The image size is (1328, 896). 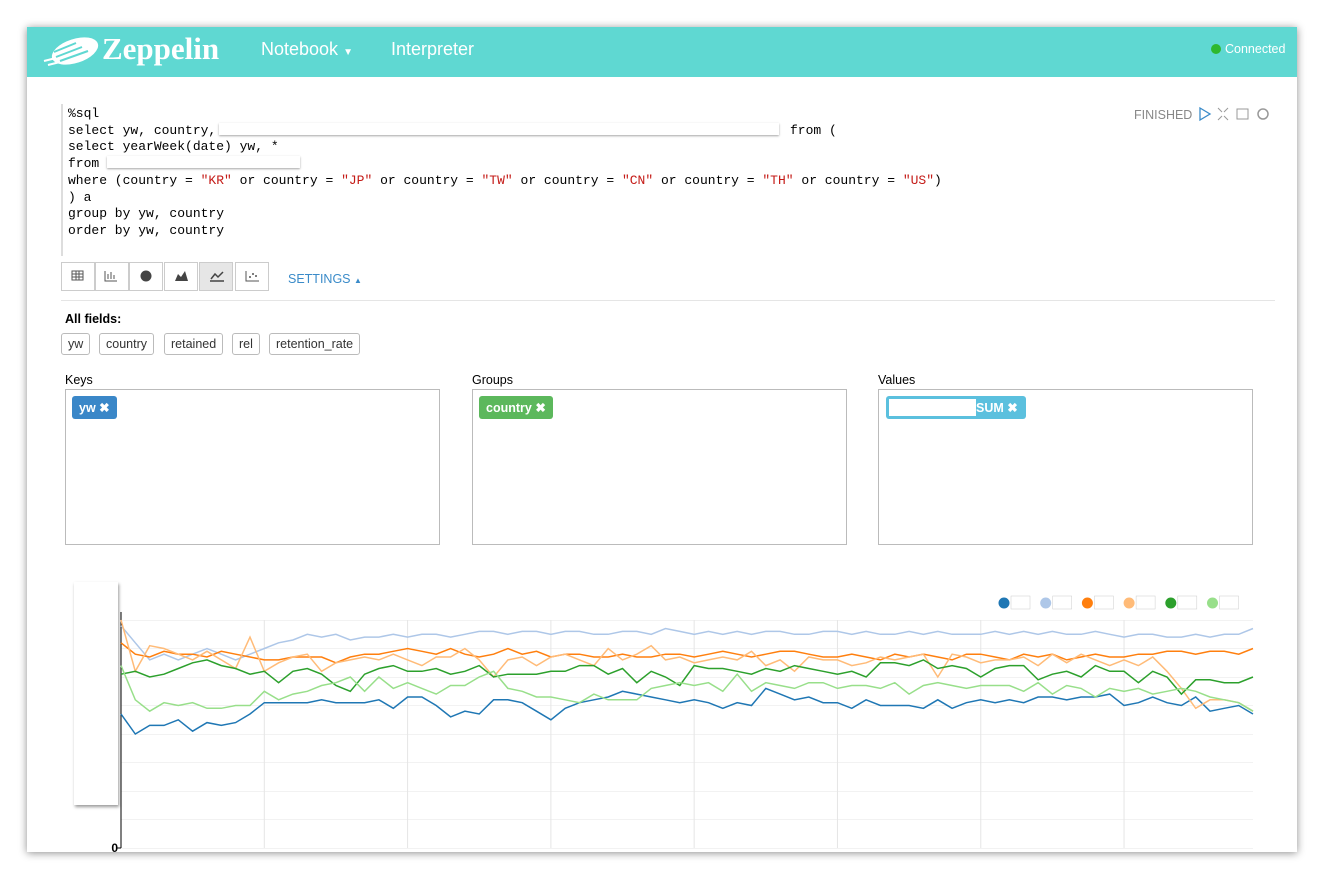 What do you see at coordinates (637, 180) in the screenshot?
I see `string-literal: "CN"` at bounding box center [637, 180].